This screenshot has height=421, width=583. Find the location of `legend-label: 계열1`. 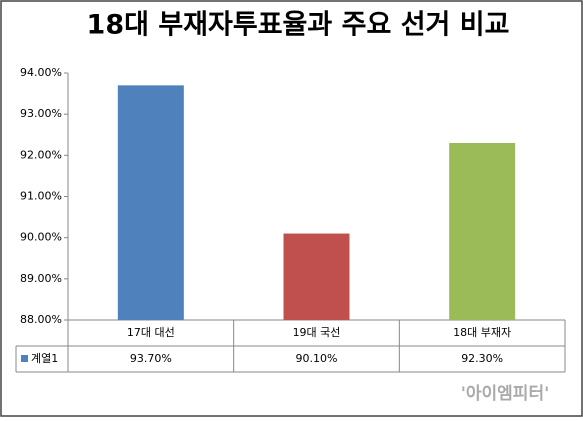

legend-label: 계열1 is located at coordinates (44, 358).